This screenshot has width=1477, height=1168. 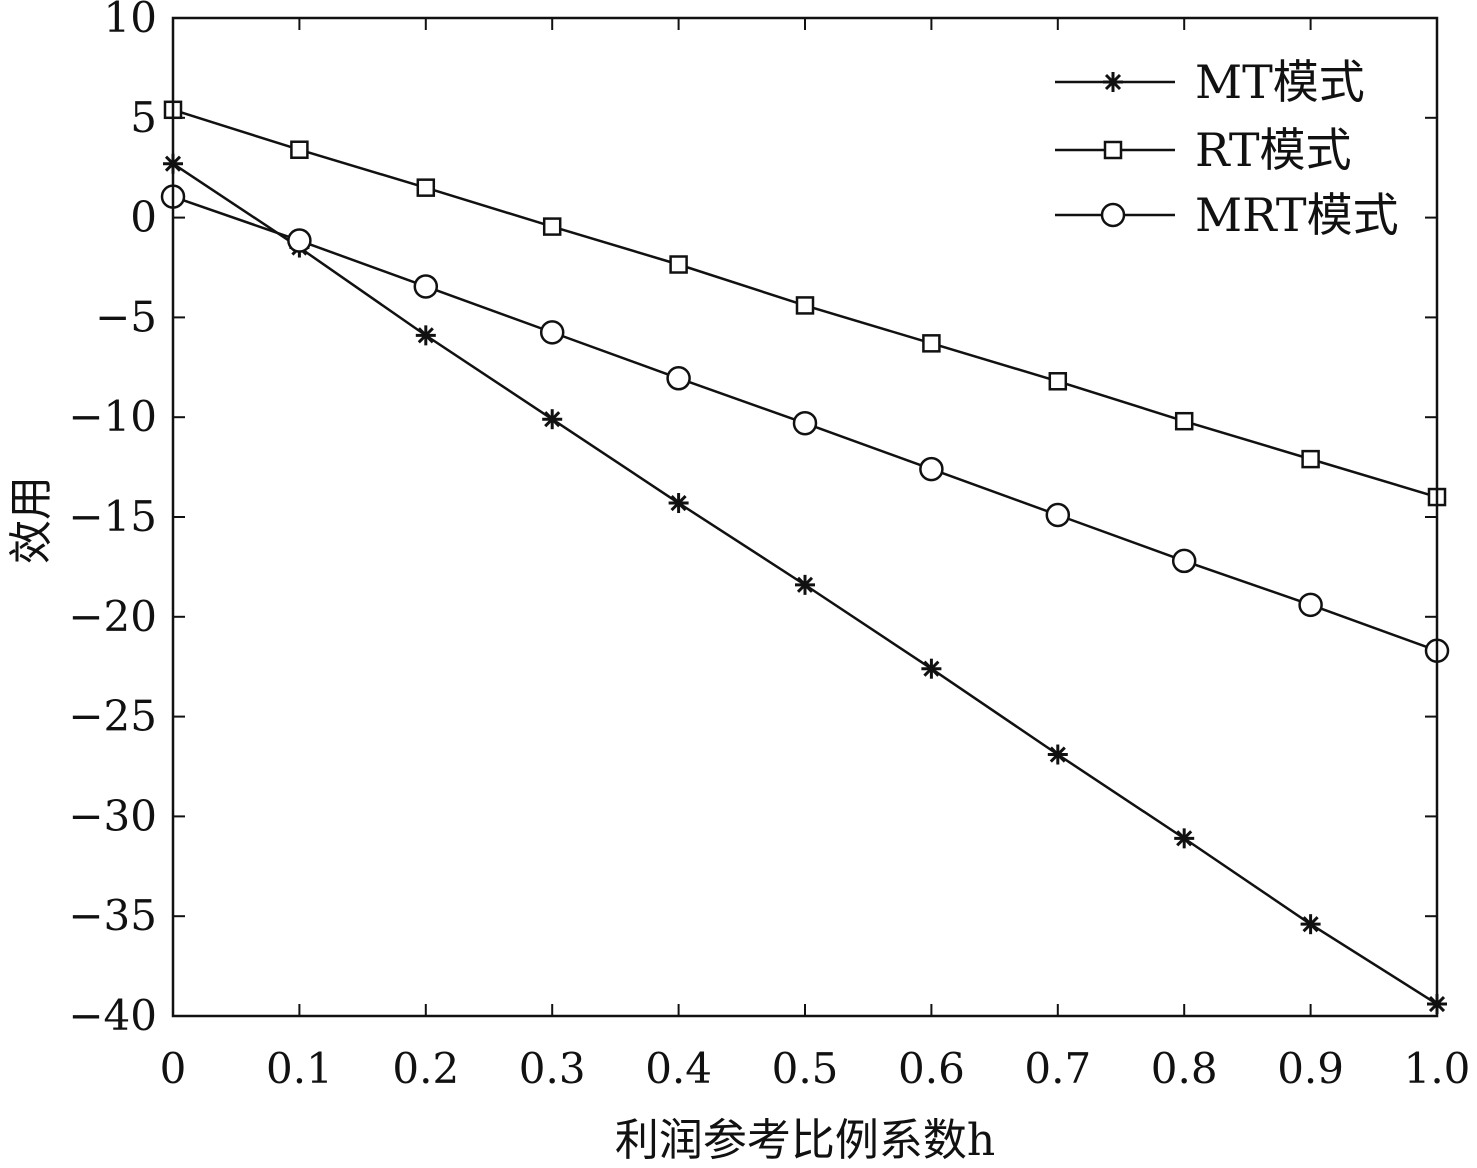 I want to click on y-tick-label: −25, so click(x=112, y=716).